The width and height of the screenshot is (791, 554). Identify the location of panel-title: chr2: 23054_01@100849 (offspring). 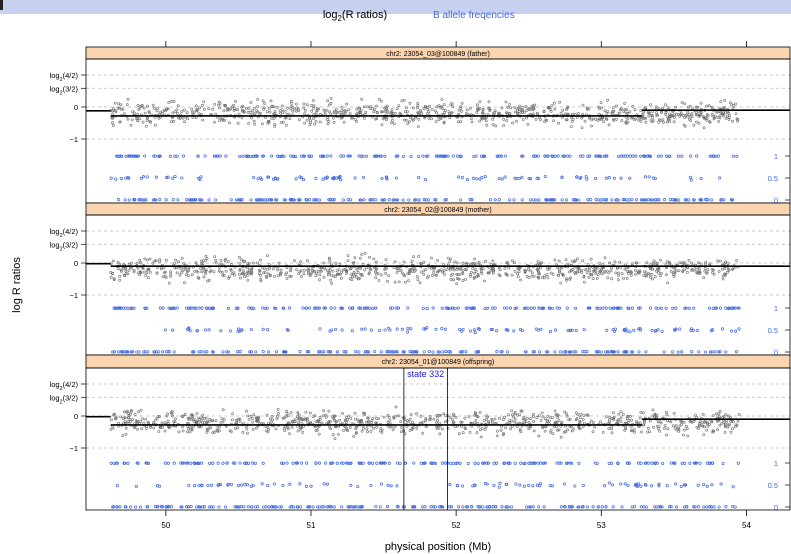
(438, 362).